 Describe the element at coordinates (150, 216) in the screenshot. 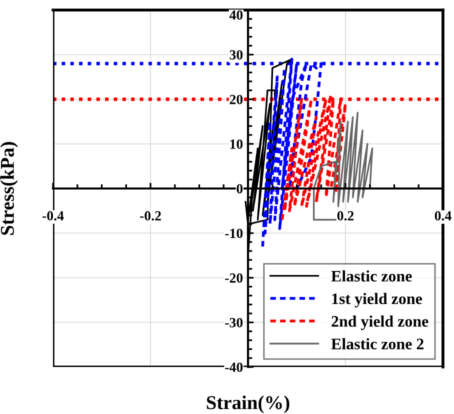

I see `x-tick-label: -0.2` at that location.